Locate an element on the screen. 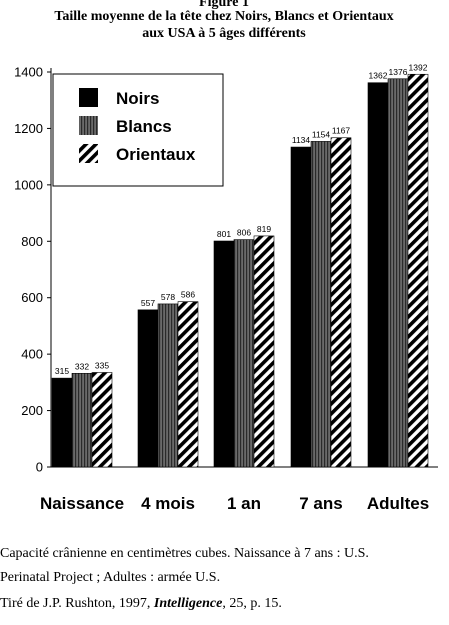 The width and height of the screenshot is (449, 625). chart-title-line1: Figure 1 is located at coordinates (224, 5).